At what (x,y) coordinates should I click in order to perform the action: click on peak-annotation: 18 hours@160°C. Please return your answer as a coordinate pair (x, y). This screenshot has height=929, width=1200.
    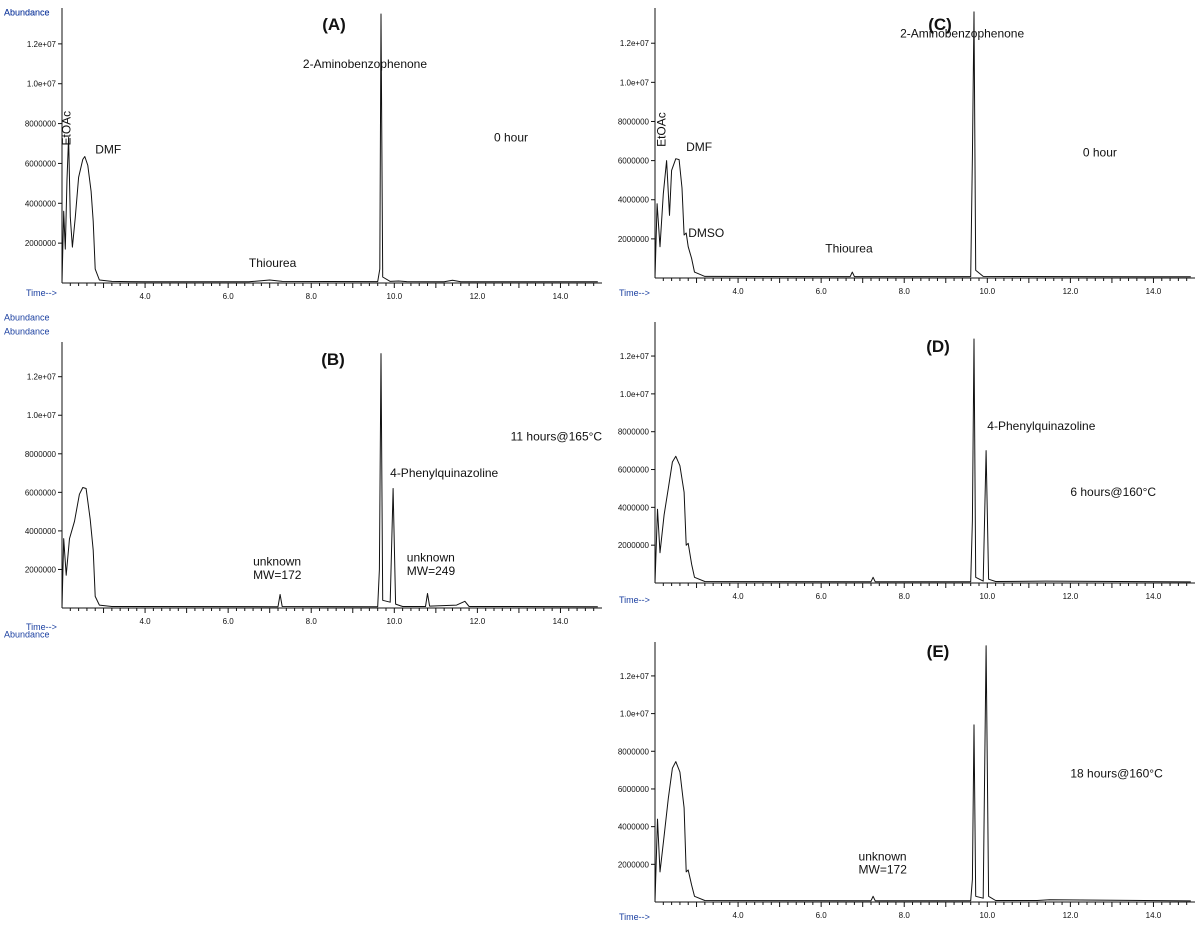
    Looking at the image, I should click on (1116, 774).